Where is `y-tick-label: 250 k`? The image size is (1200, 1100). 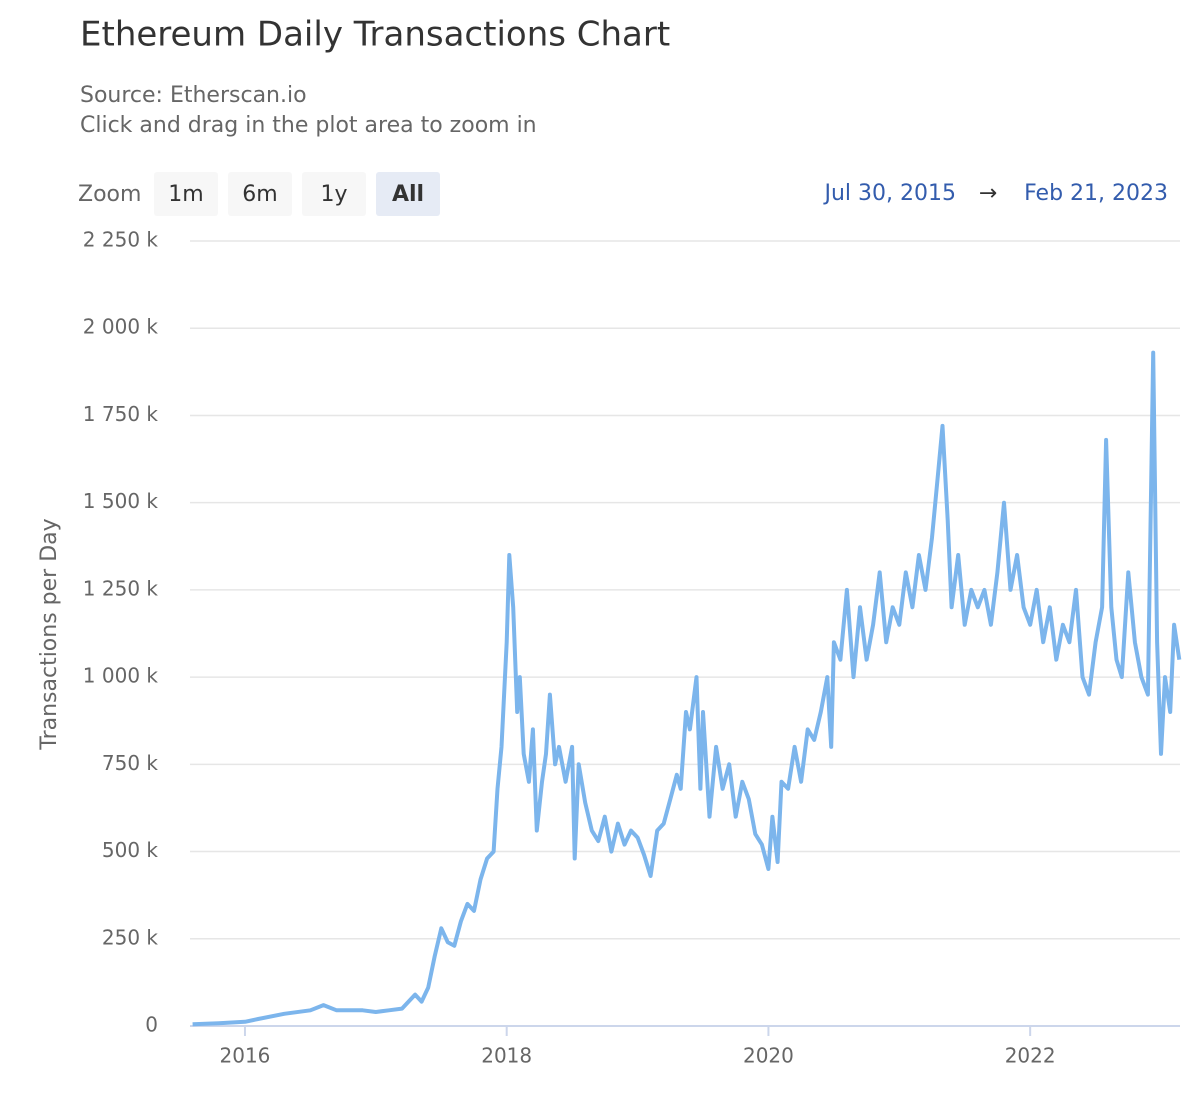 y-tick-label: 250 k is located at coordinates (130, 937).